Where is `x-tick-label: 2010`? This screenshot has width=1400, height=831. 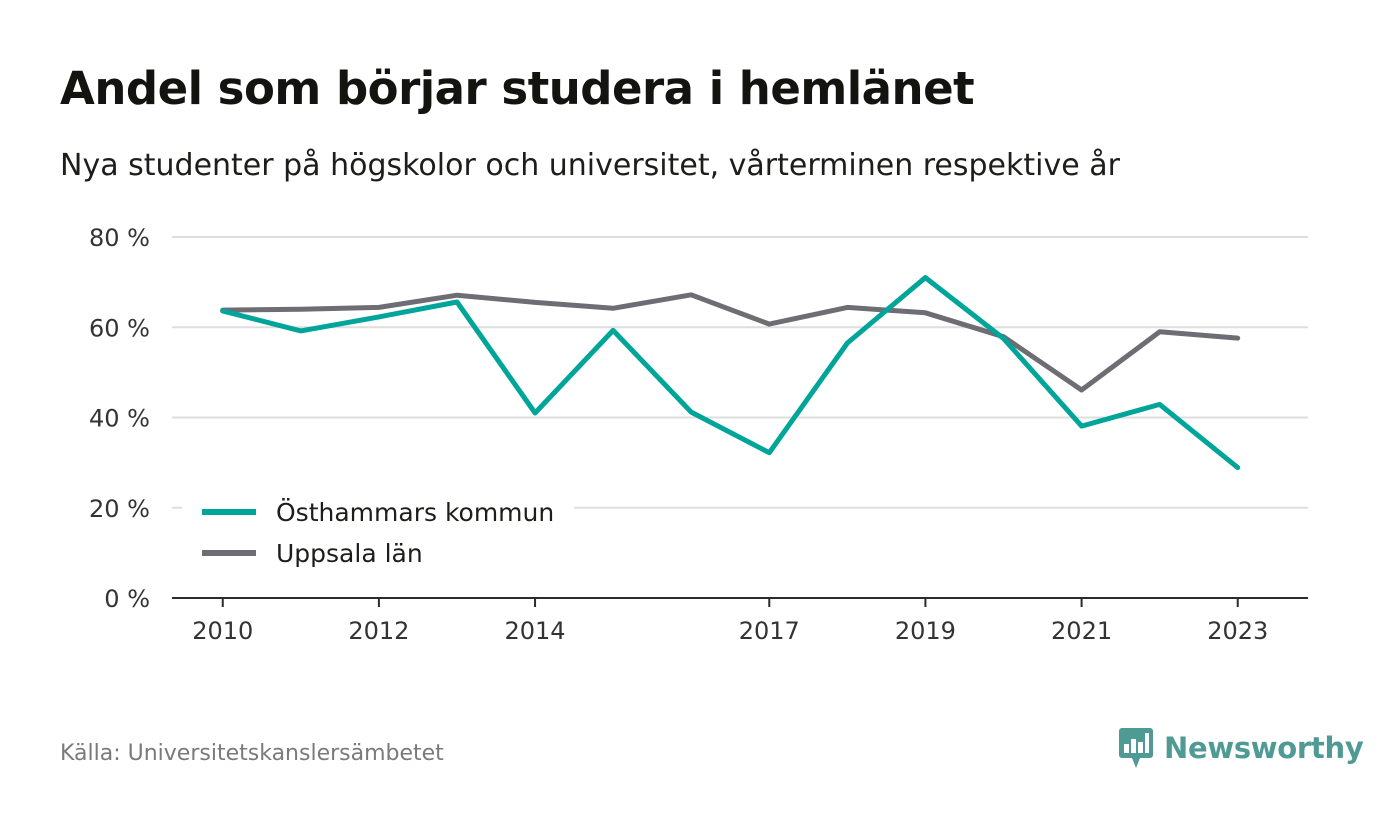 x-tick-label: 2010 is located at coordinates (222, 631).